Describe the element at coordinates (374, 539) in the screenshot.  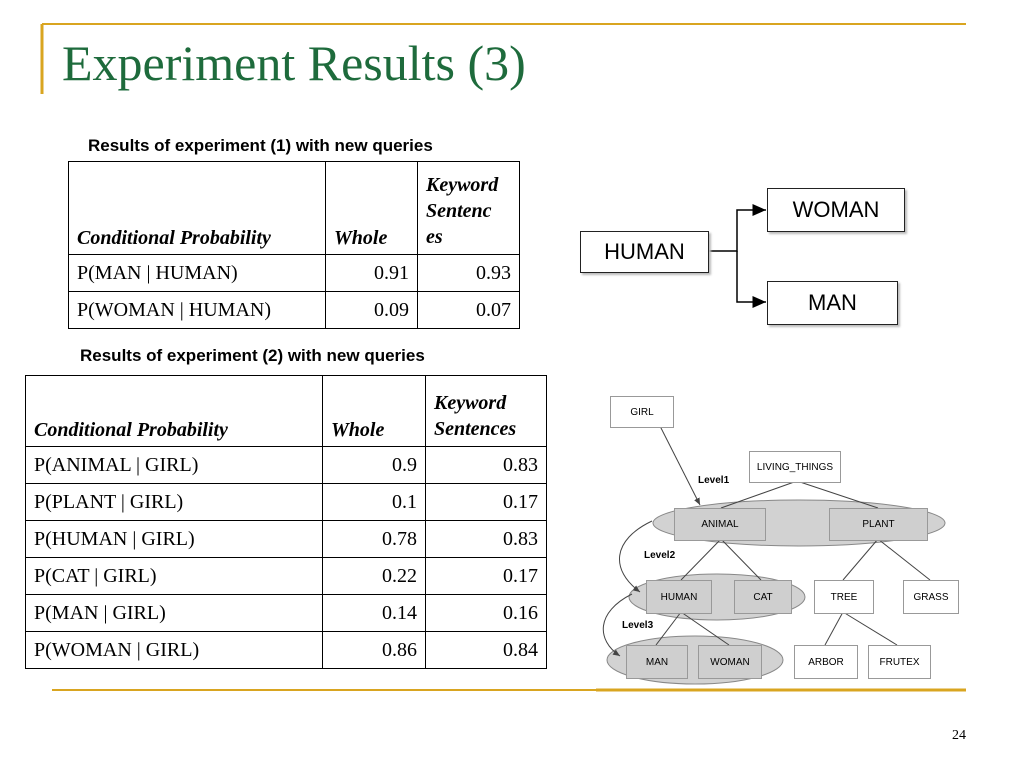
I see `whole-value: 0.78` at that location.